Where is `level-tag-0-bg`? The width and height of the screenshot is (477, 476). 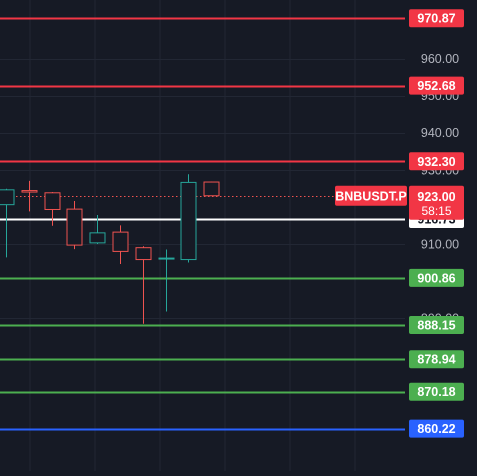 level-tag-0-bg is located at coordinates (436, 18).